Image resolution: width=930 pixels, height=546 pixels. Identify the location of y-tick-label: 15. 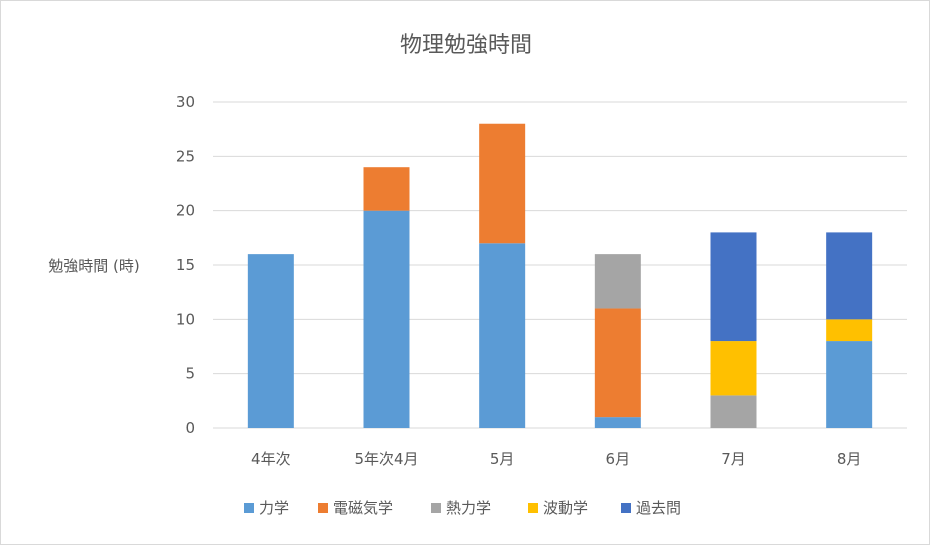
(185, 265).